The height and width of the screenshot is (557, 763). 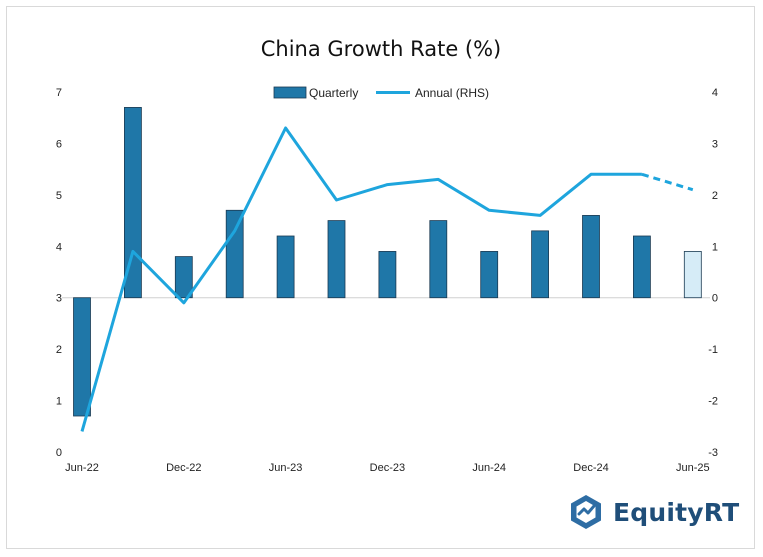 I want to click on annual-line-dashed-segment, so click(x=667, y=182).